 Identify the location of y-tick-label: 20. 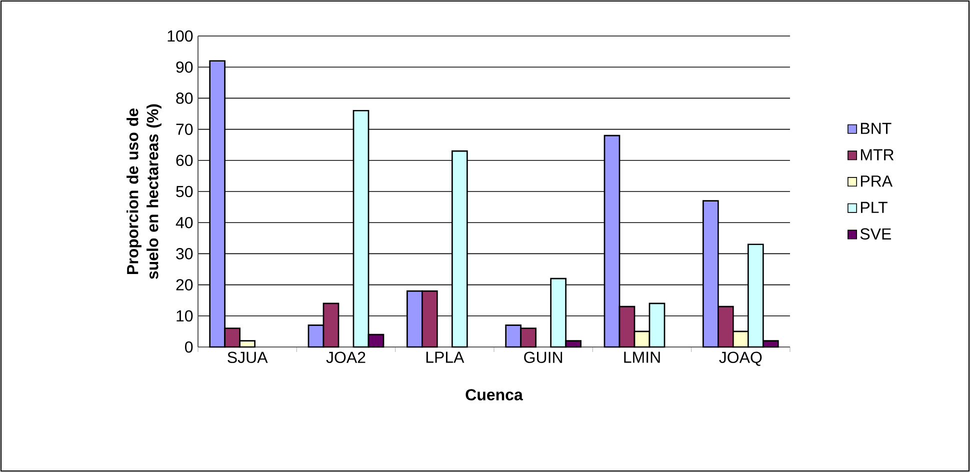
(184, 284).